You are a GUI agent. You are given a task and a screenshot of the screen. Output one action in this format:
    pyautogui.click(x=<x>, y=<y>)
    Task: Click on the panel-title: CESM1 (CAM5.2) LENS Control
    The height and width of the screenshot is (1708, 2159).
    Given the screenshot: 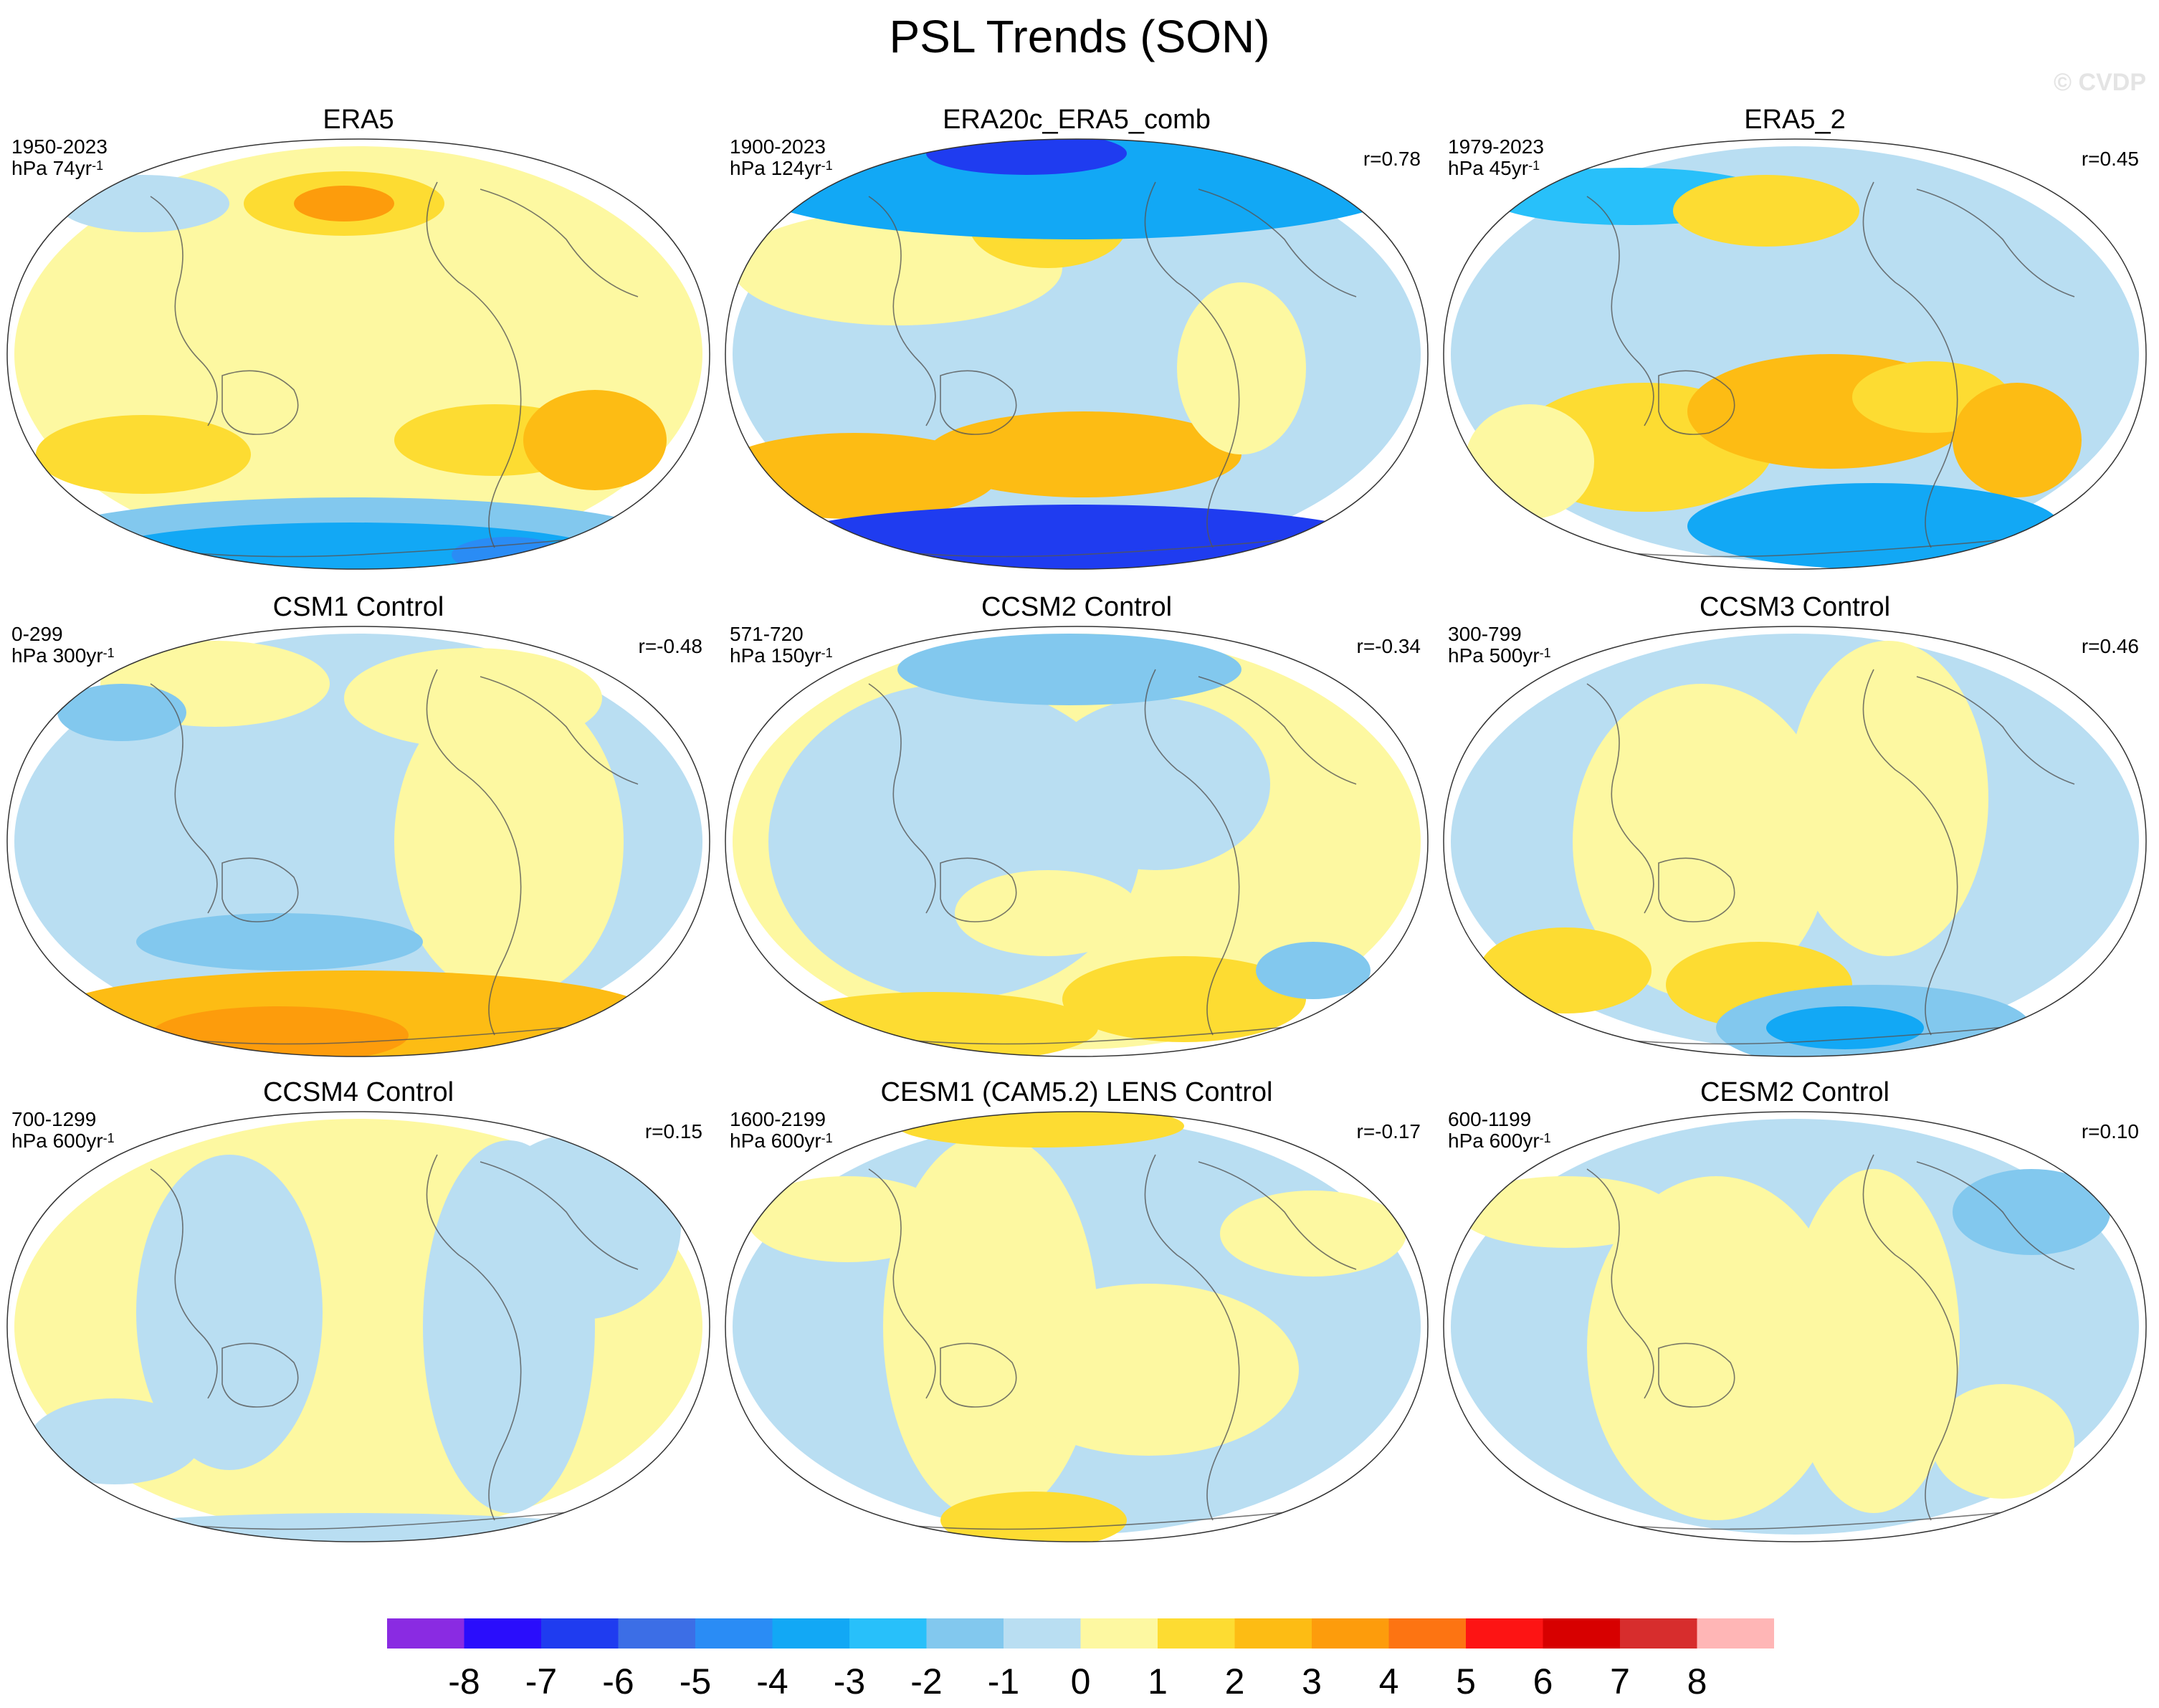 What is the action you would take?
    pyautogui.click(x=1076, y=1092)
    